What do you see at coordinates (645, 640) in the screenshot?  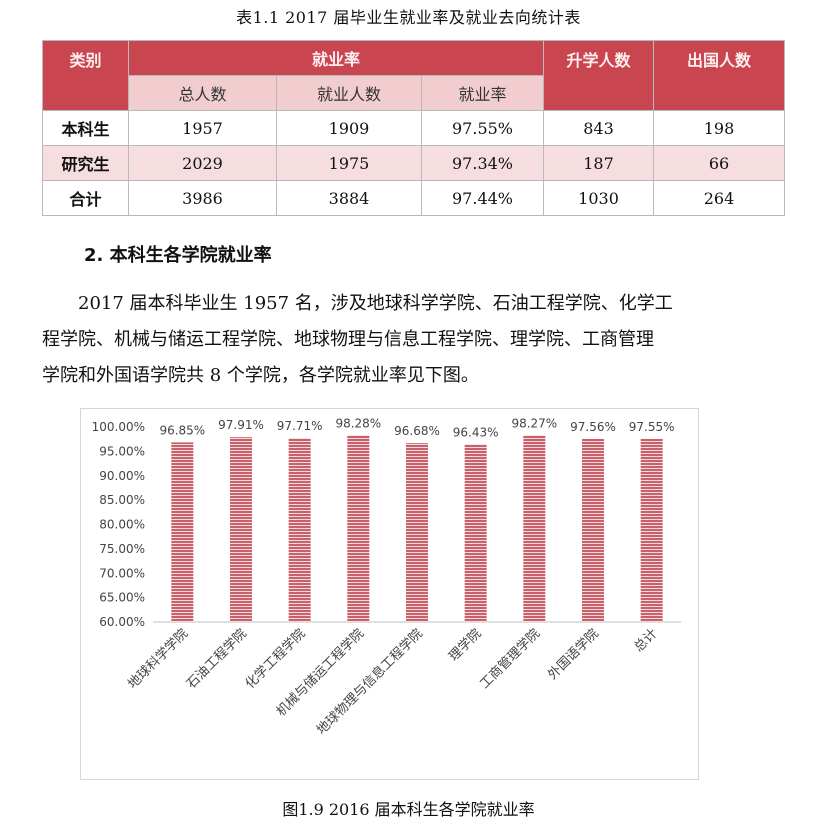 I see `x-tick-label: 总计` at bounding box center [645, 640].